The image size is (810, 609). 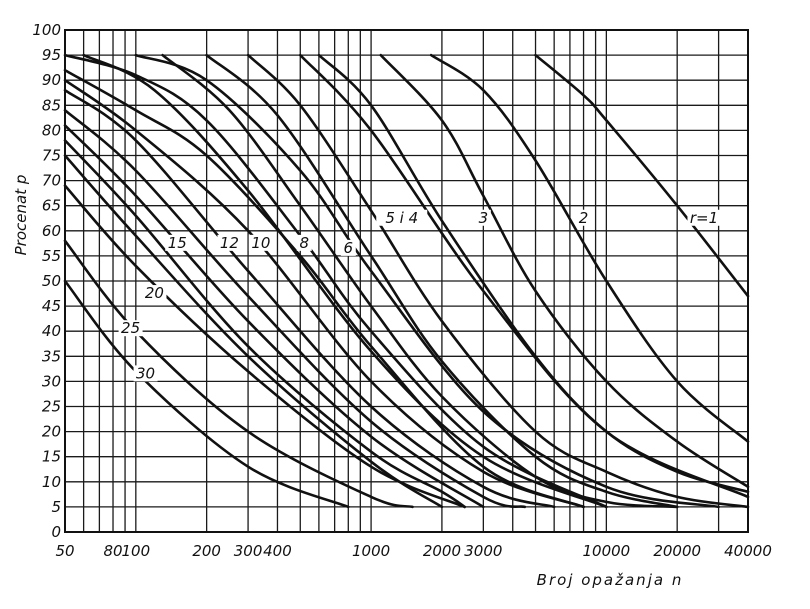 I want to click on x-tick-label: 100, so click(x=136, y=551).